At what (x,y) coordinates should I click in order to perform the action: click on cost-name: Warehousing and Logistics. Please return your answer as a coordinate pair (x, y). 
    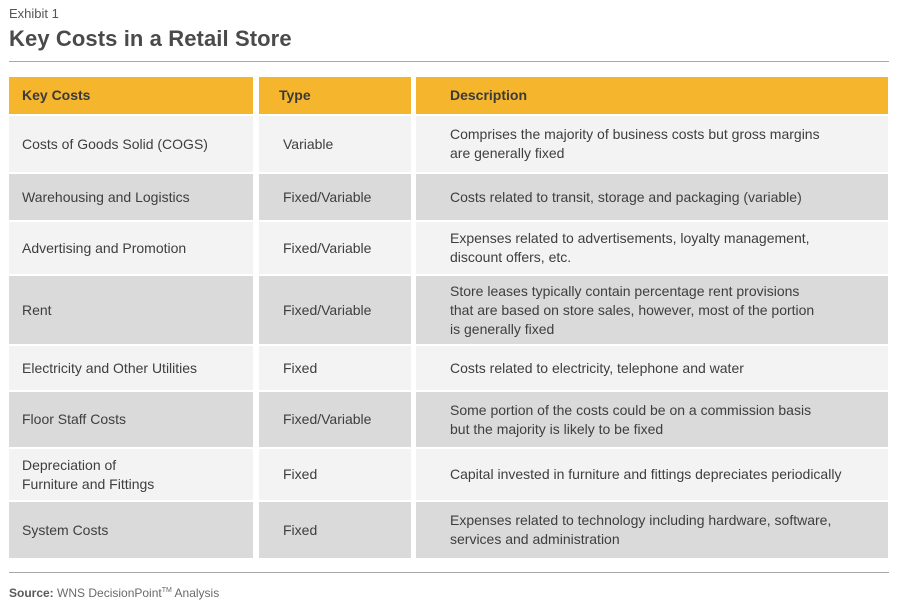
    Looking at the image, I should click on (106, 196).